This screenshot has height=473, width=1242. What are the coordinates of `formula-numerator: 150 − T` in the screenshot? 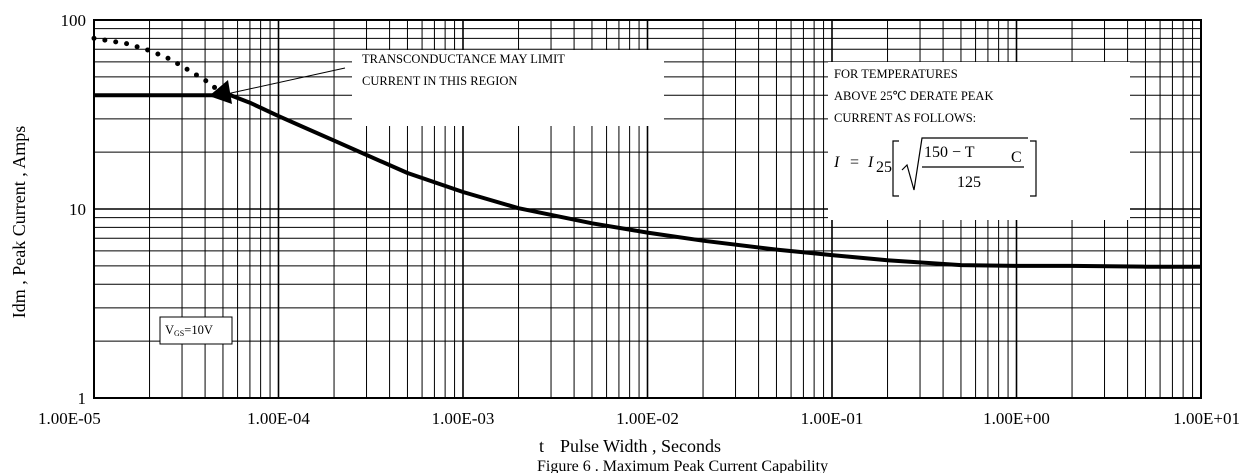 It's located at (949, 152).